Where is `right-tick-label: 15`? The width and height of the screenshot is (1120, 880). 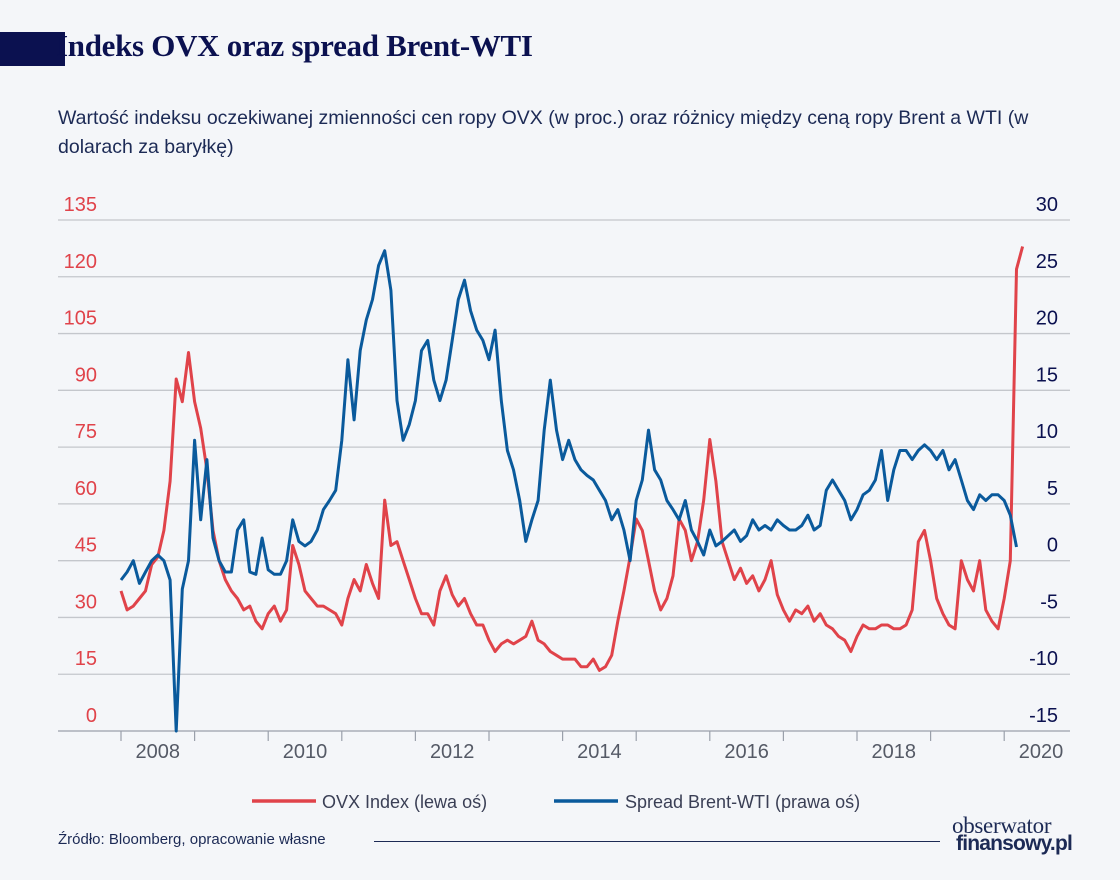 right-tick-label: 15 is located at coordinates (1047, 375).